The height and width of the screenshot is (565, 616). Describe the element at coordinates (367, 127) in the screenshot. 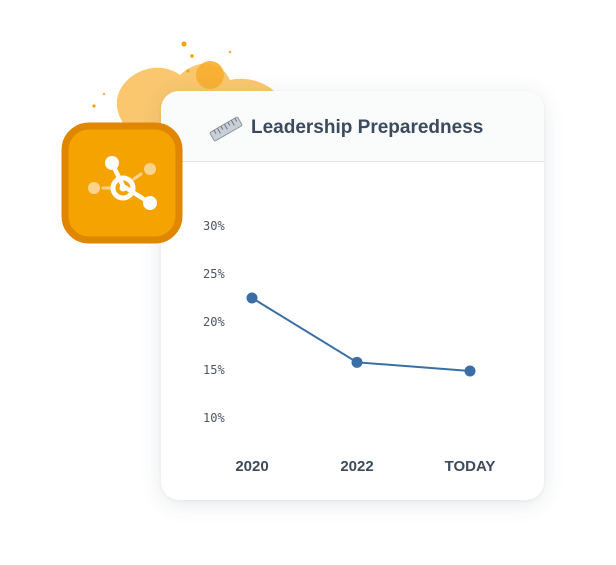

I see `chart-title: Leadership Preparedness` at that location.